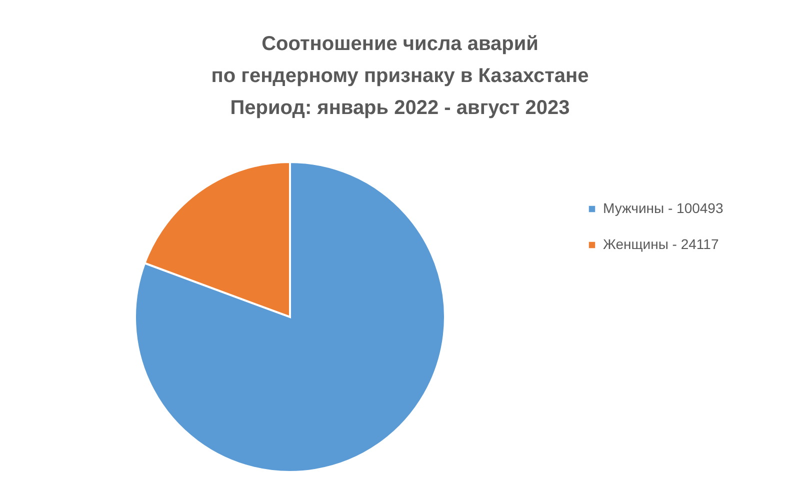 The width and height of the screenshot is (800, 491). I want to click on legend-label: Женщины - 24117, so click(661, 244).